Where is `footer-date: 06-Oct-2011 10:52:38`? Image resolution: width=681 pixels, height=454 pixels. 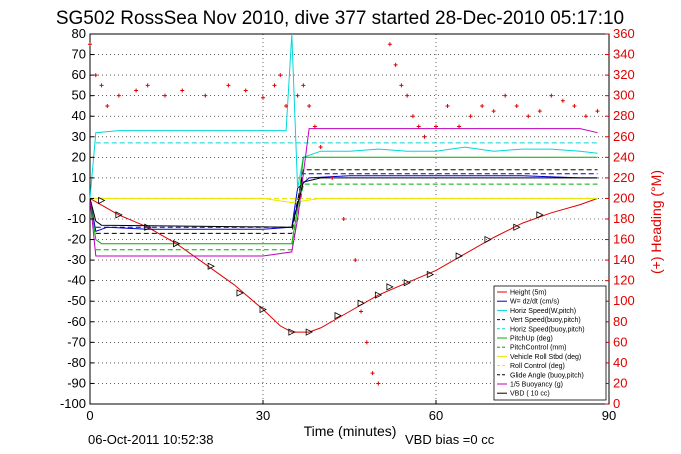 footer-date: 06-Oct-2011 10:52:38 is located at coordinates (151, 439).